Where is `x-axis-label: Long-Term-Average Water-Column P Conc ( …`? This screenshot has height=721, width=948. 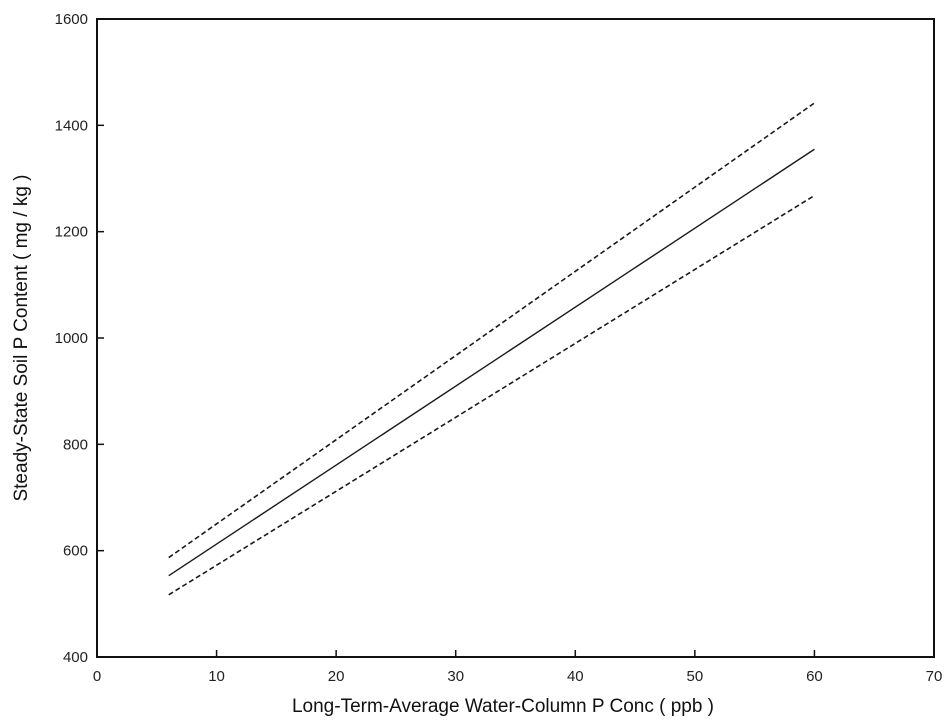
x-axis-label: Long-Term-Average Water-Column P Conc ( … is located at coordinates (503, 706).